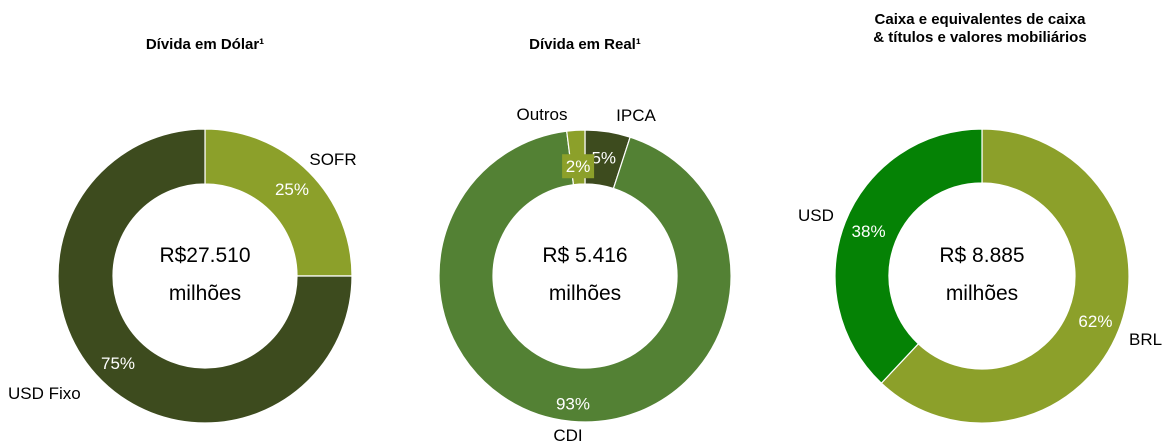 The width and height of the screenshot is (1163, 443). Describe the element at coordinates (869, 231) in the screenshot. I see `slice-usd-percent-label: 38%` at that location.